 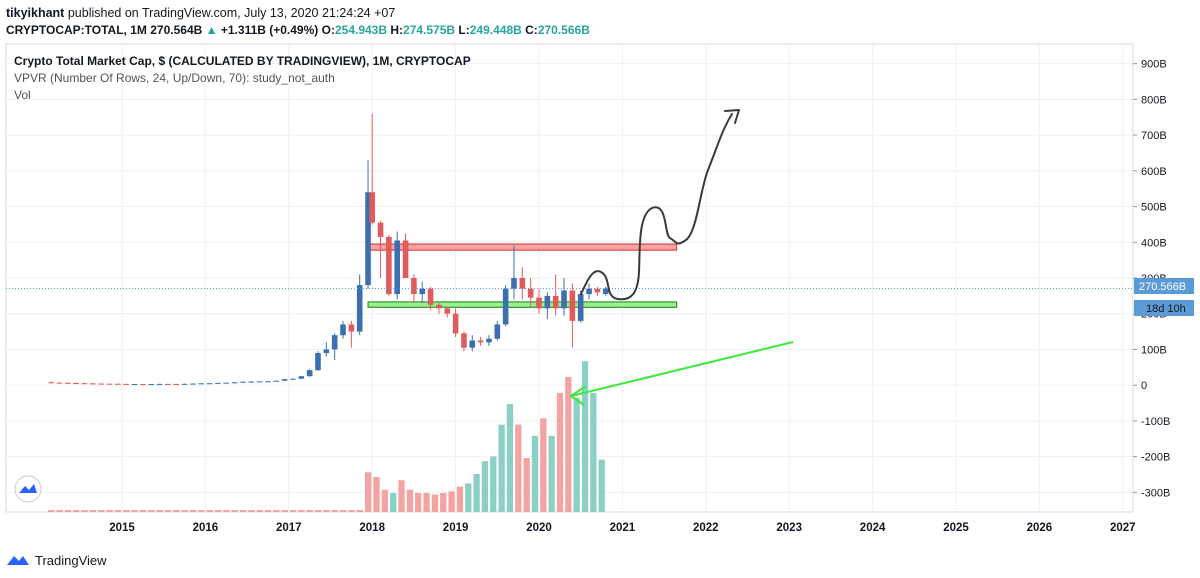 What do you see at coordinates (1123, 528) in the screenshot?
I see `x-tick-label: 2027` at bounding box center [1123, 528].